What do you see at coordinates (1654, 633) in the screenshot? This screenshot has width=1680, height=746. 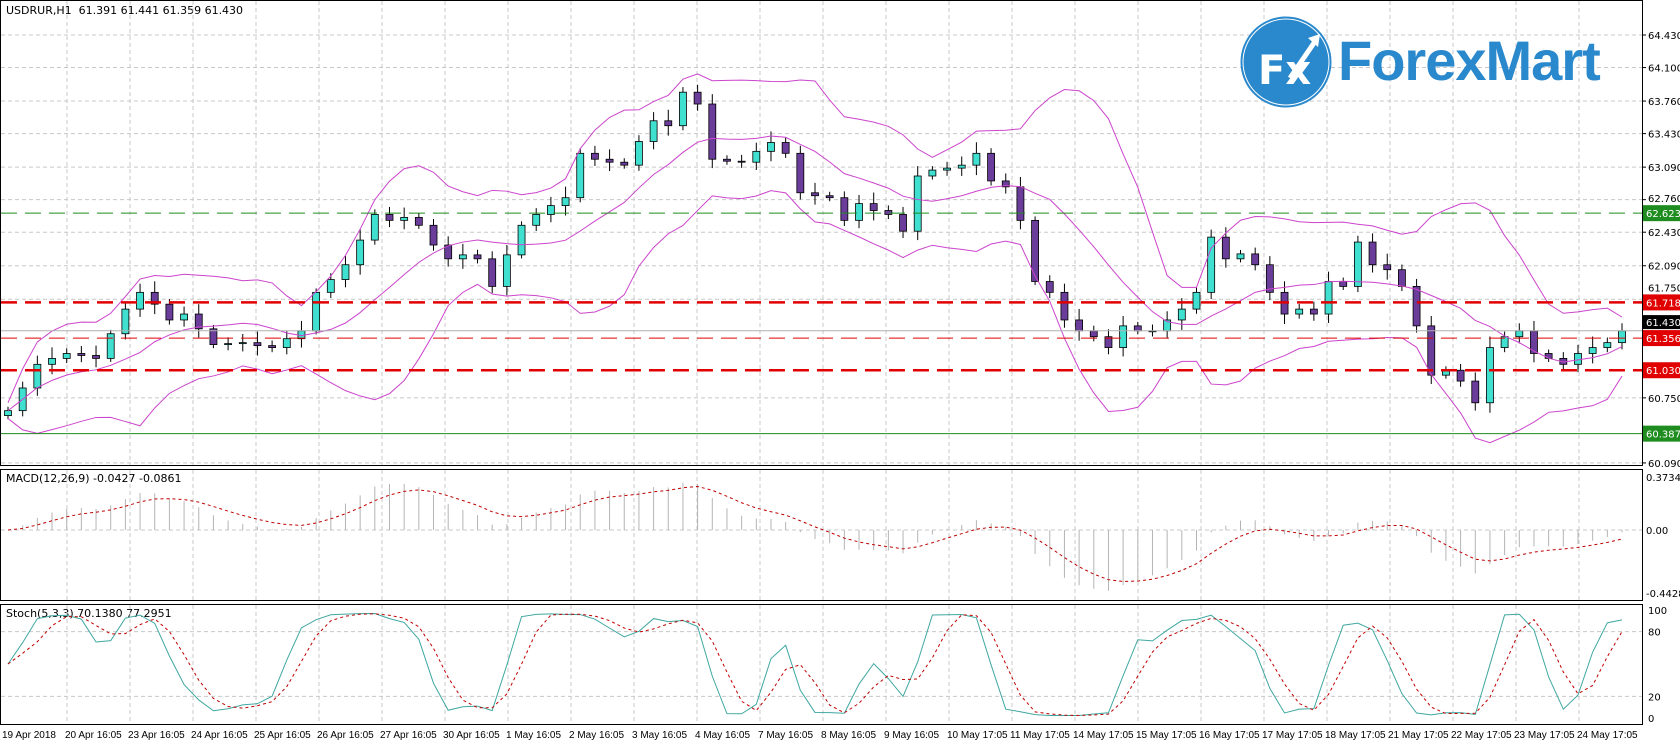 I see `stoch-axis-label: 80` at bounding box center [1654, 633].